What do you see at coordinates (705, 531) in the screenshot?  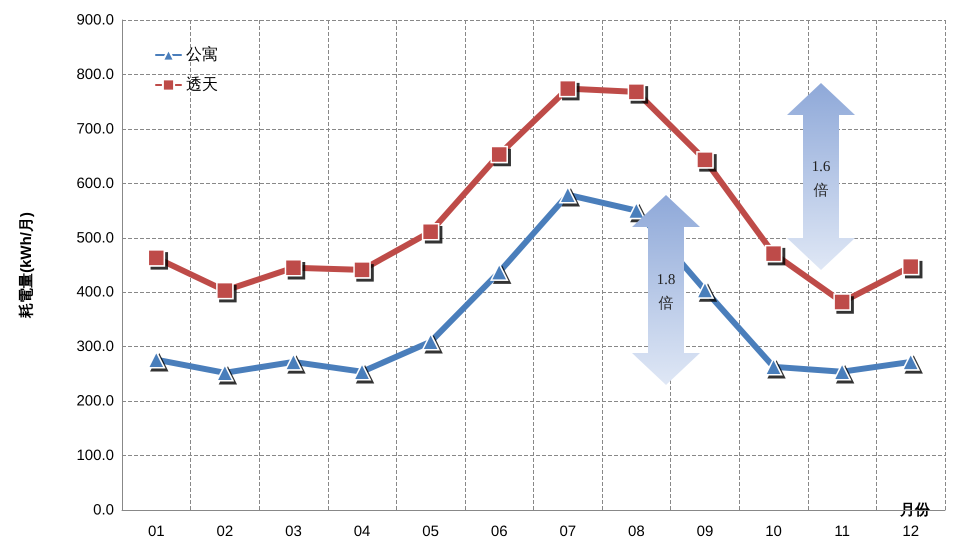 I see `x-tick-label: 09` at bounding box center [705, 531].